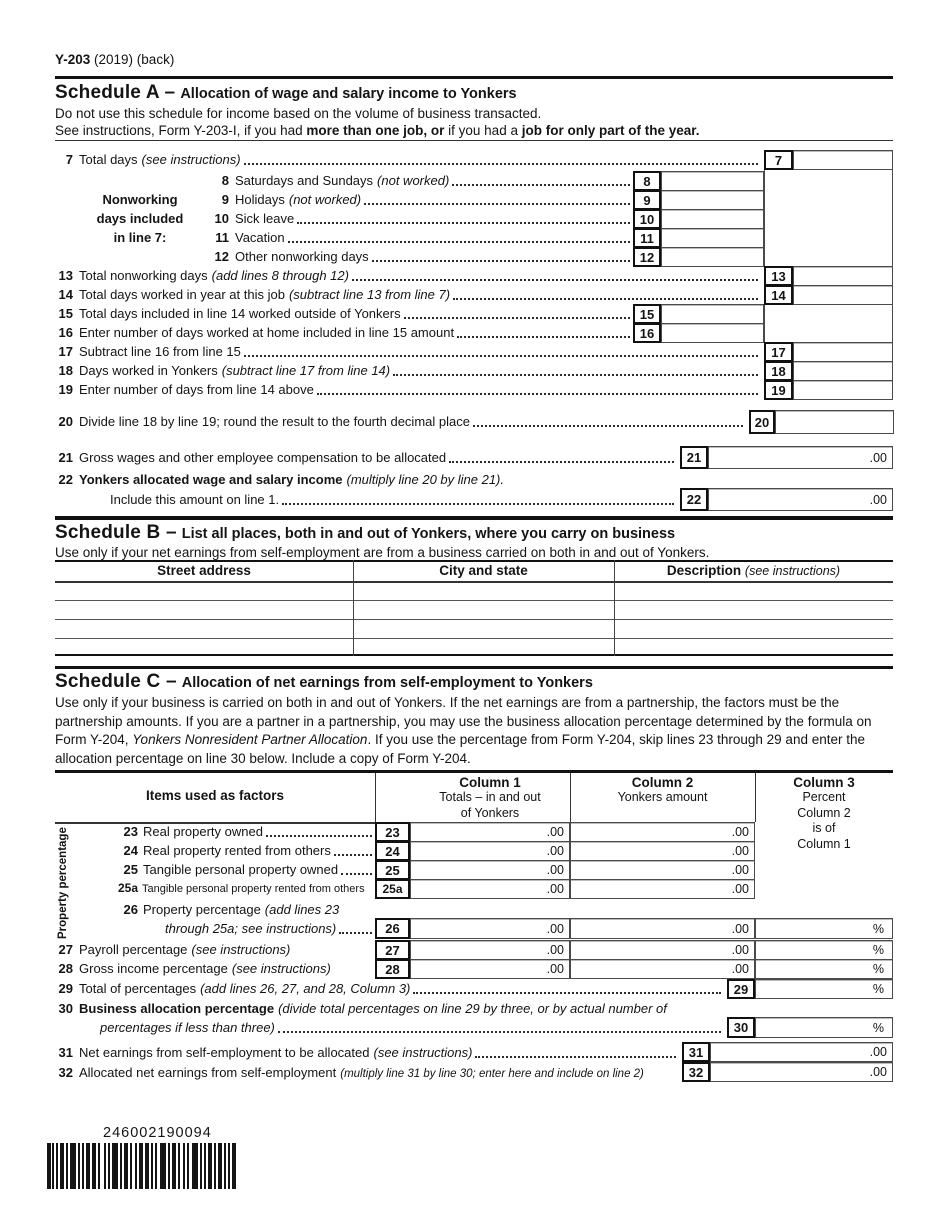  What do you see at coordinates (662, 928) in the screenshot?
I see `line-26-col2-entry: .00` at bounding box center [662, 928].